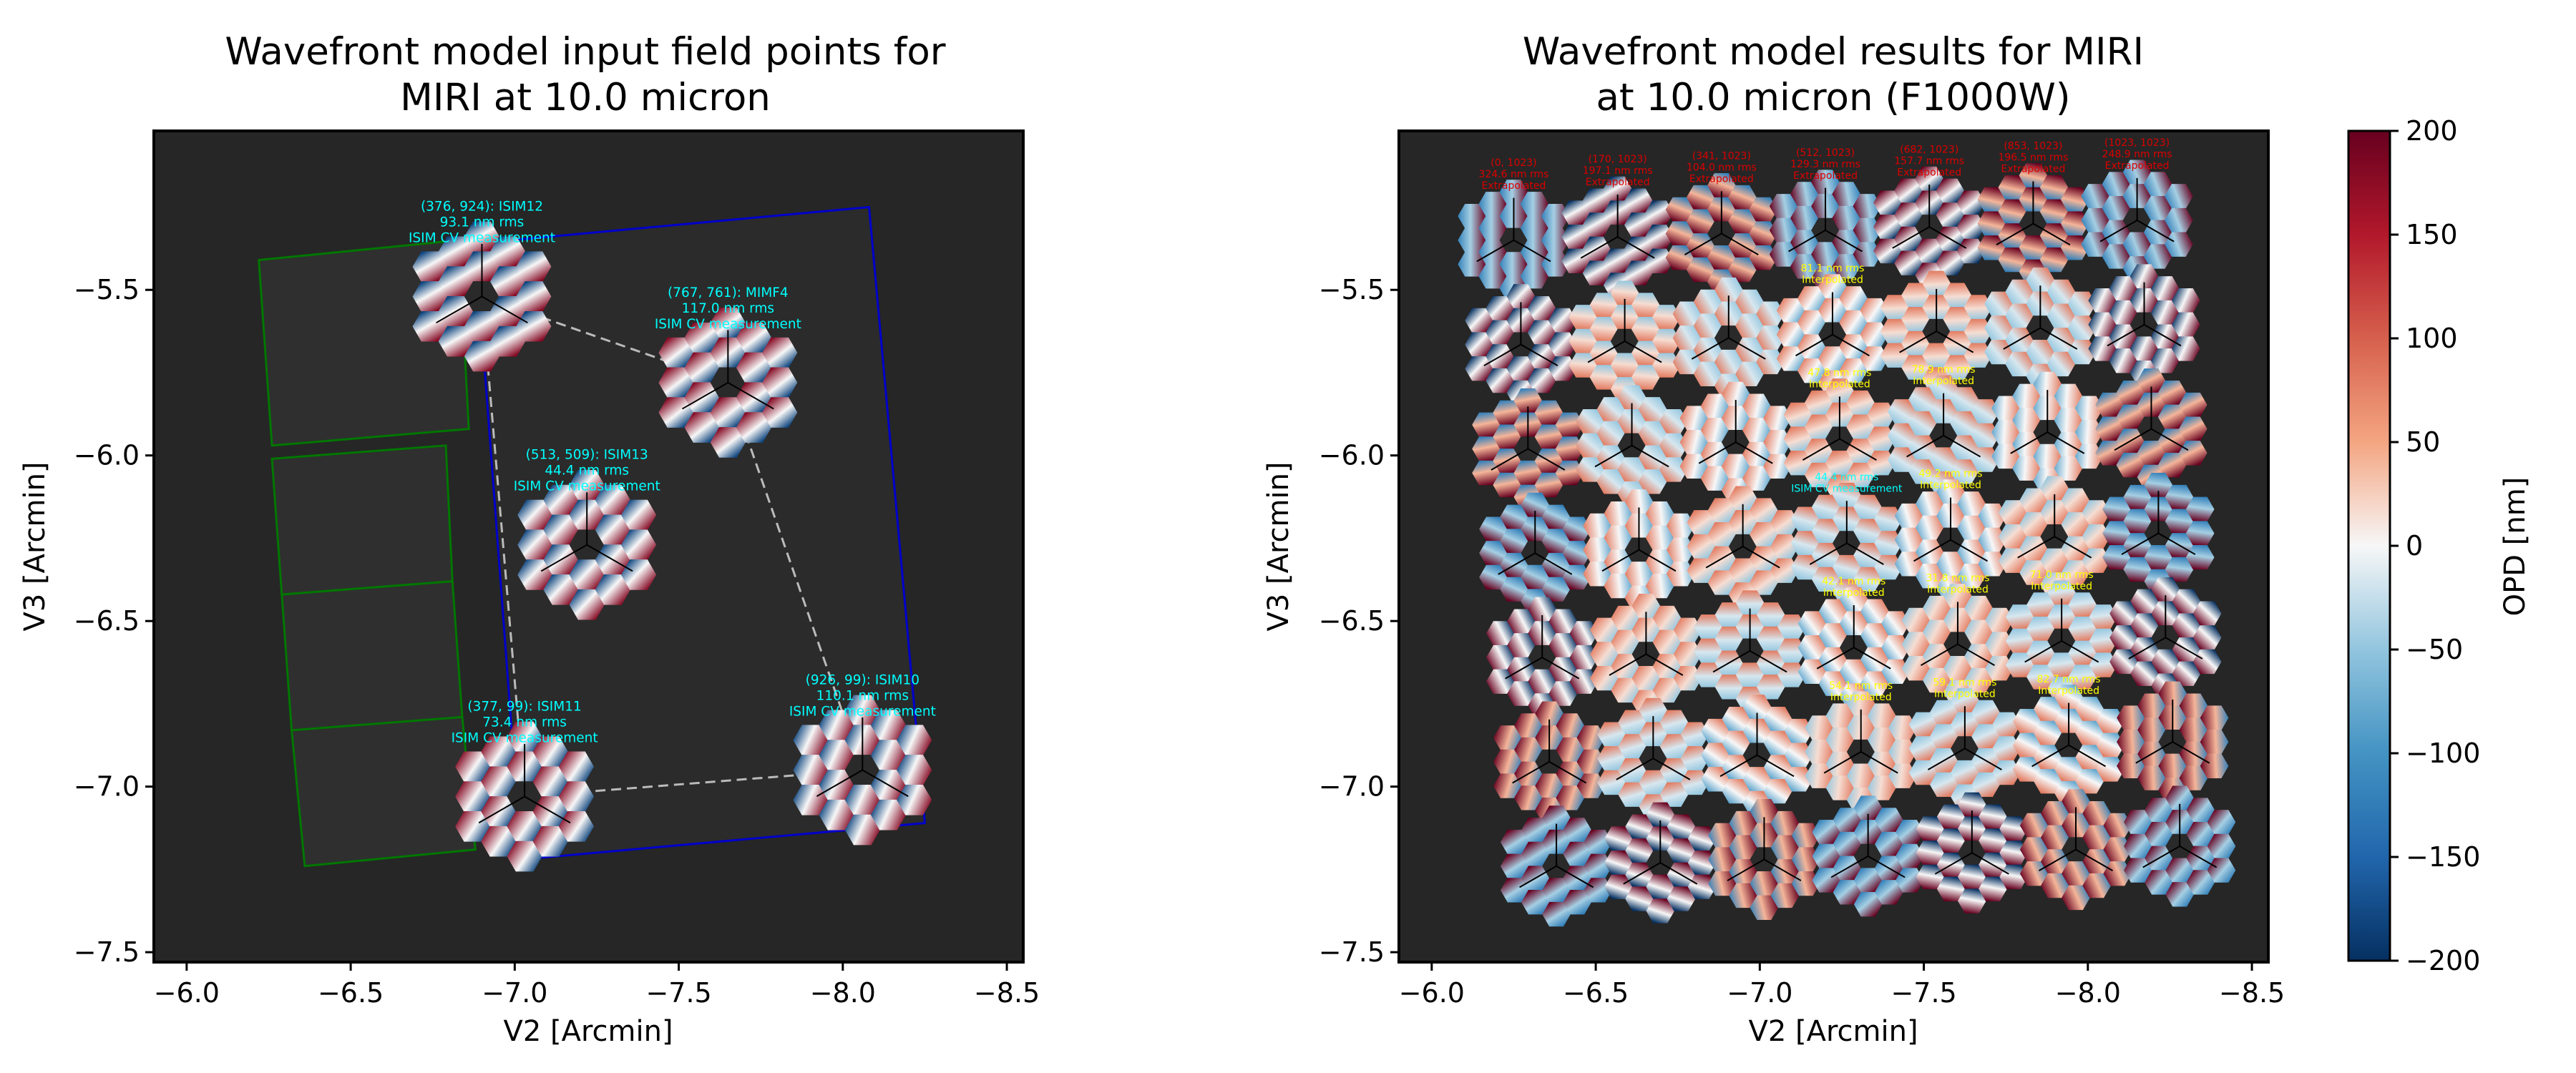 The width and height of the screenshot is (2576, 1073). What do you see at coordinates (1923, 993) in the screenshot?
I see `right-x-tick-label: −7.5` at bounding box center [1923, 993].